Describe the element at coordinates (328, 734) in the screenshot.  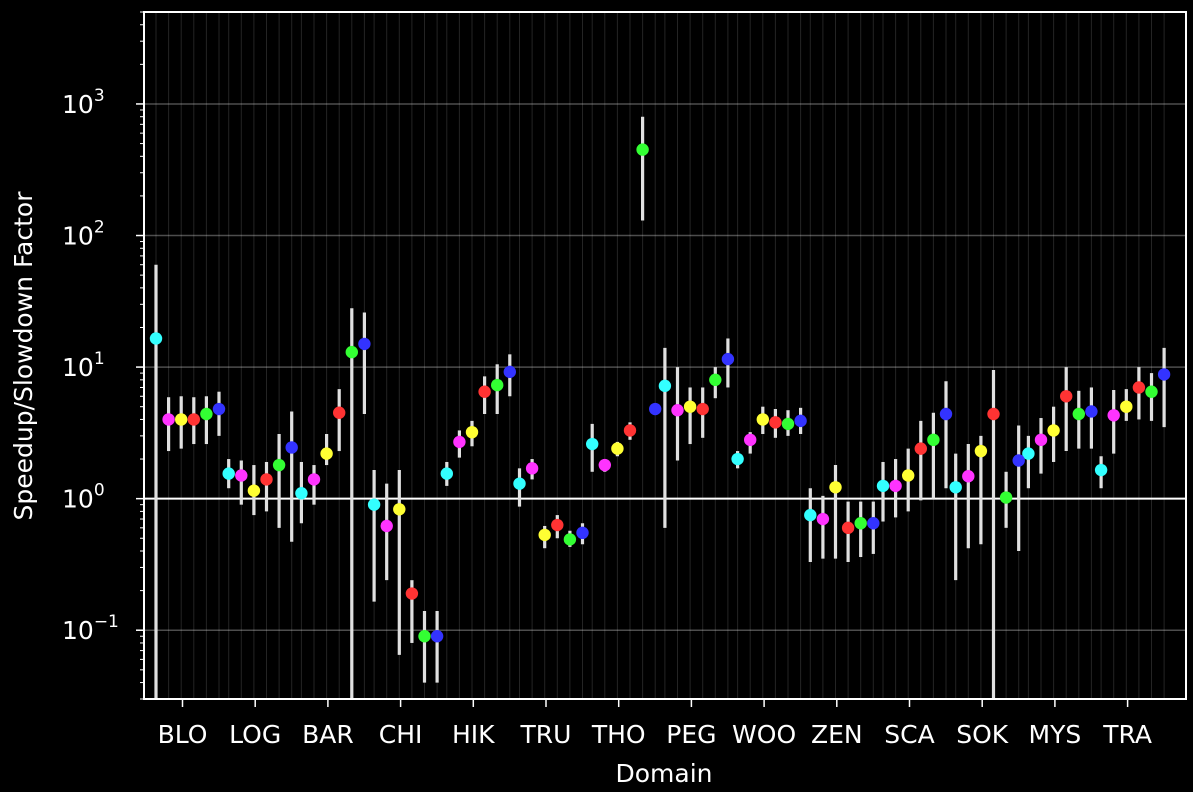
I see `x-tick-label: BAR` at that location.